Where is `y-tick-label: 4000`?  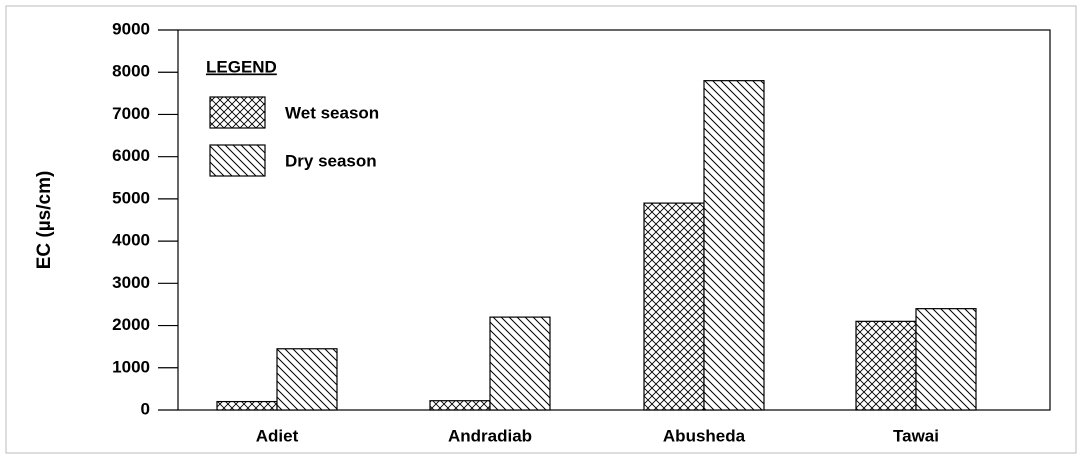
y-tick-label: 4000 is located at coordinates (131, 240).